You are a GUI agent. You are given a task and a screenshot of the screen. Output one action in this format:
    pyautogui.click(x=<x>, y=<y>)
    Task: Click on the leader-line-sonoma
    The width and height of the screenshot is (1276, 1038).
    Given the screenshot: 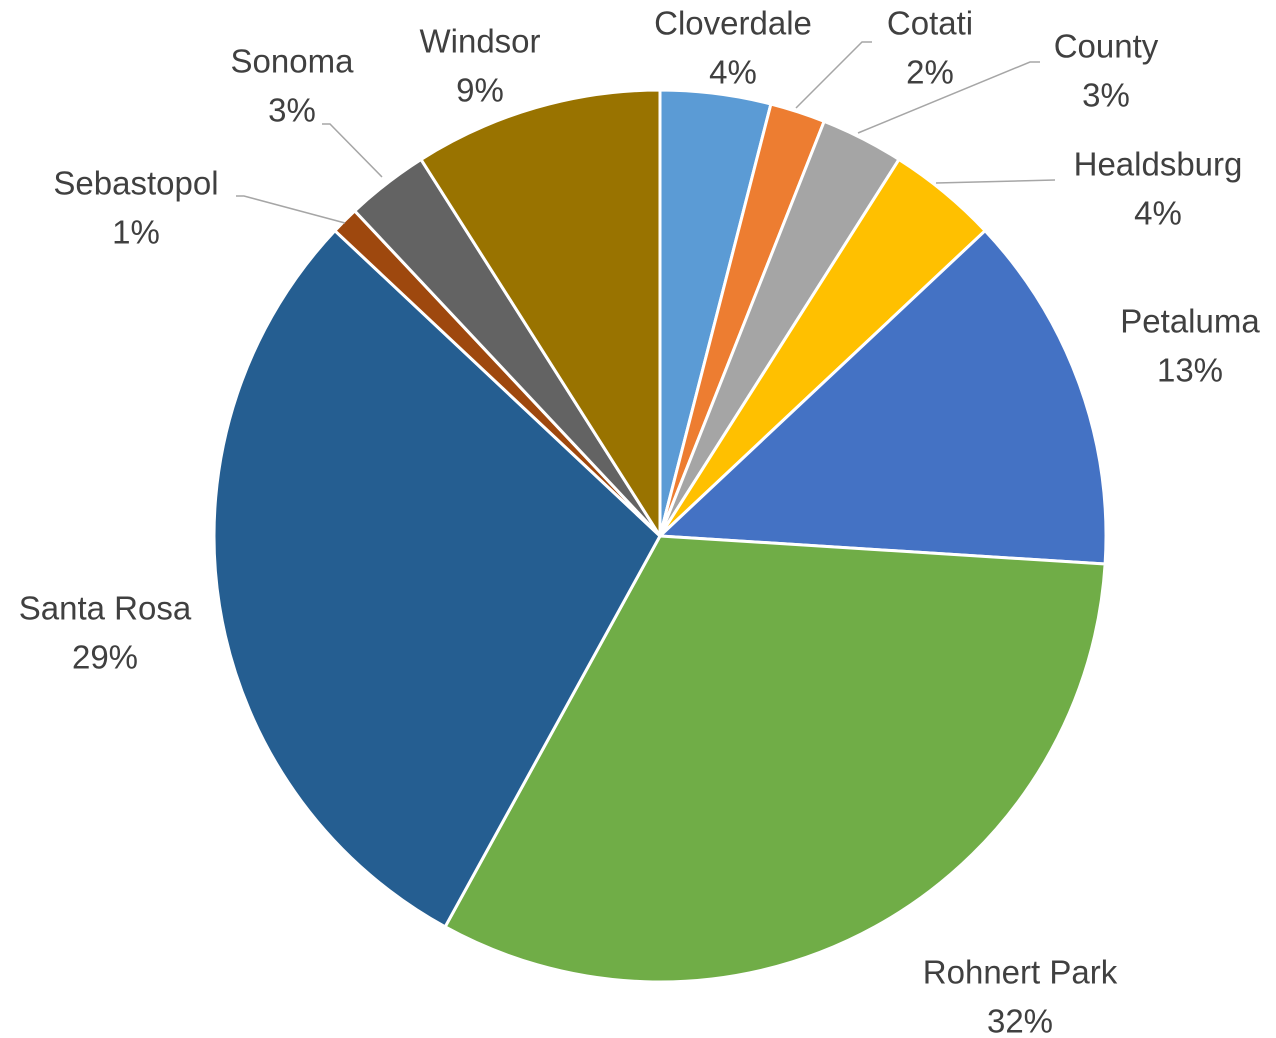 What is the action you would take?
    pyautogui.click(x=352, y=150)
    